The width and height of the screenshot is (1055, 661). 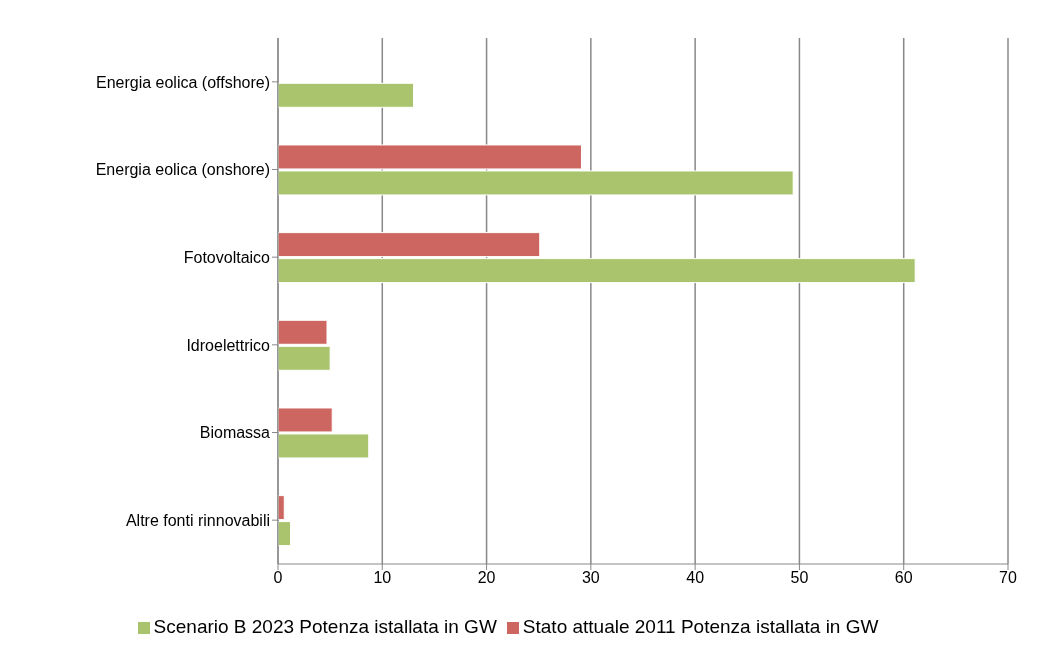 I want to click on y-tick-label: Biomassa, so click(x=235, y=433).